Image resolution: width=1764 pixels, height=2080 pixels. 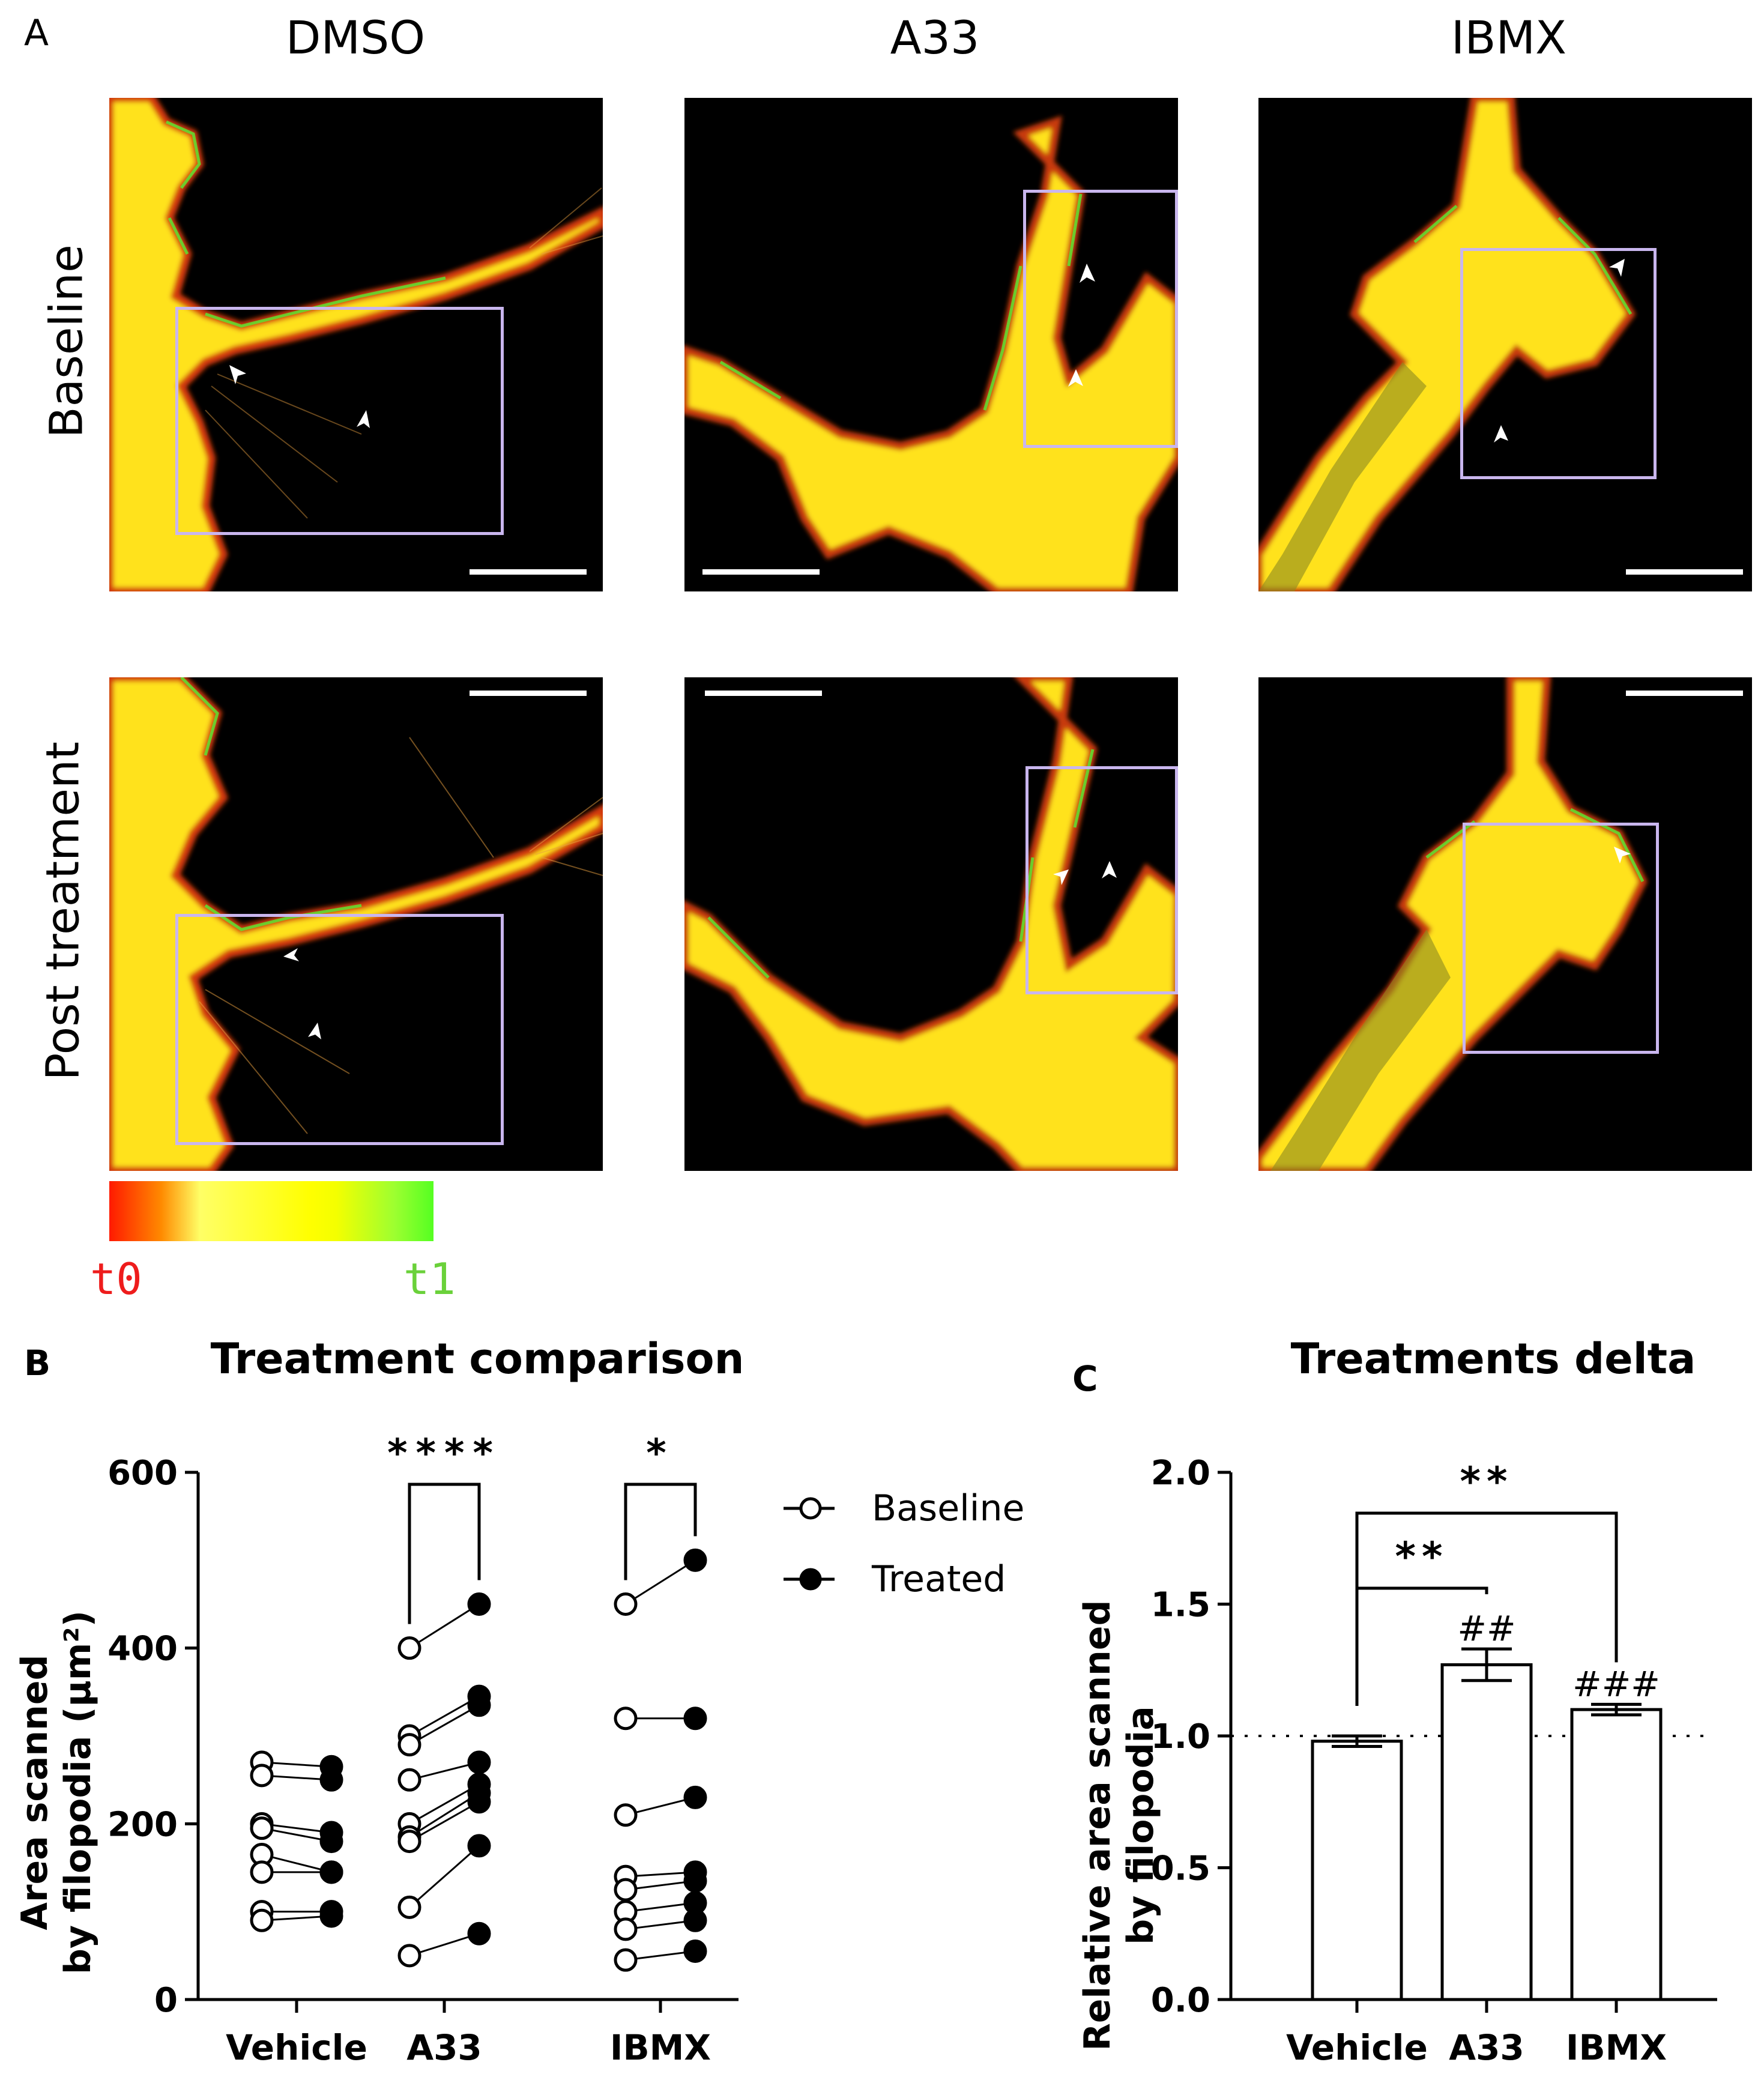 What do you see at coordinates (935, 37) in the screenshot?
I see `column-label-a33: A33` at bounding box center [935, 37].